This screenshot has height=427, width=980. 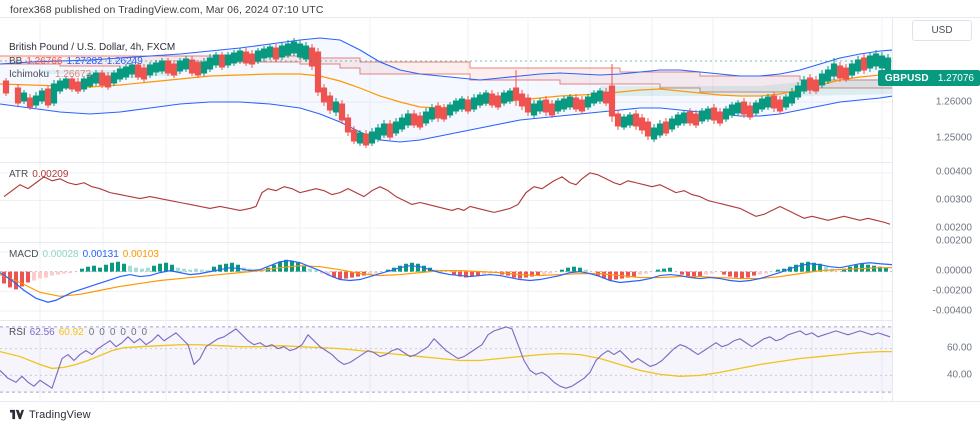 What do you see at coordinates (490, 414) in the screenshot?
I see `footer: TradingView` at bounding box center [490, 414].